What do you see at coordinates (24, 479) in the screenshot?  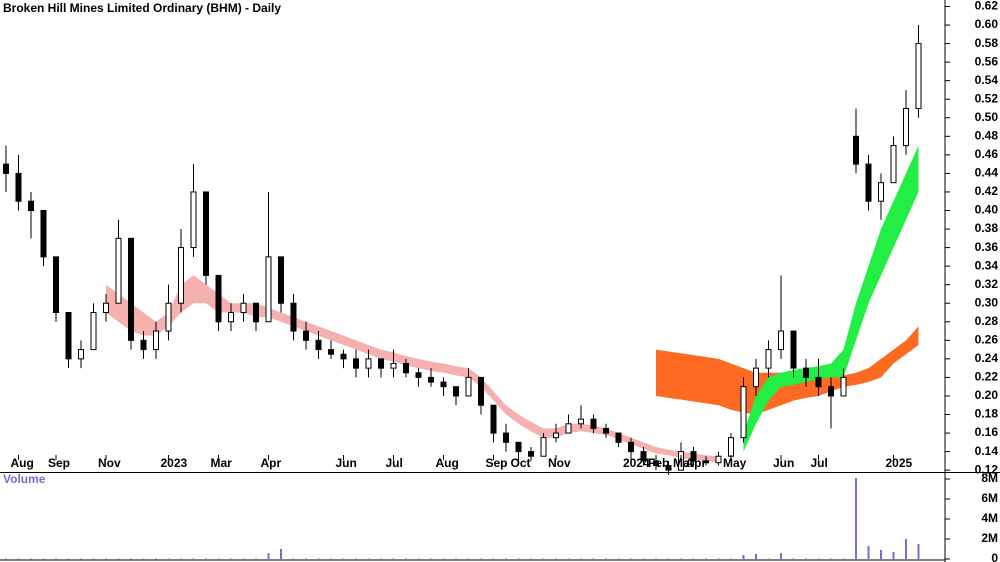 I see `volume-title: Volume` at bounding box center [24, 479].